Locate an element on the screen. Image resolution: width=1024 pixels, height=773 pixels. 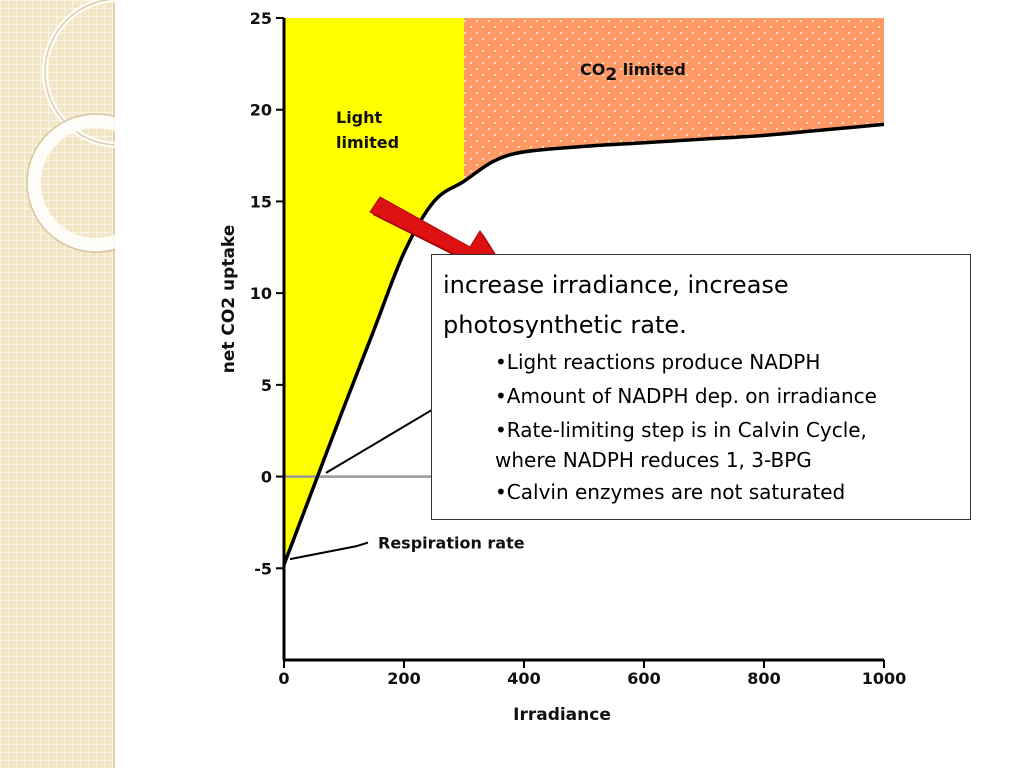
region-label-co2-tail: limited is located at coordinates (651, 69).